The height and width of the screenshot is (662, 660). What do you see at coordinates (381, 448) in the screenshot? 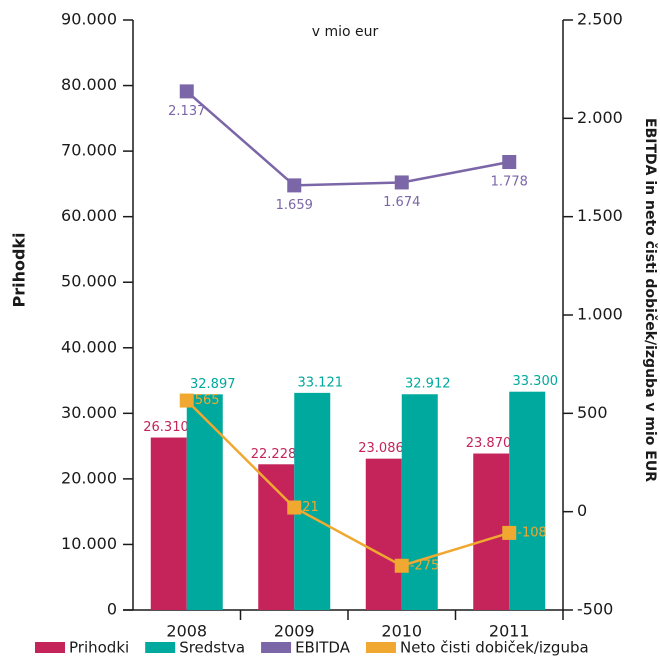
I see `data-label: 23.086` at bounding box center [381, 448].